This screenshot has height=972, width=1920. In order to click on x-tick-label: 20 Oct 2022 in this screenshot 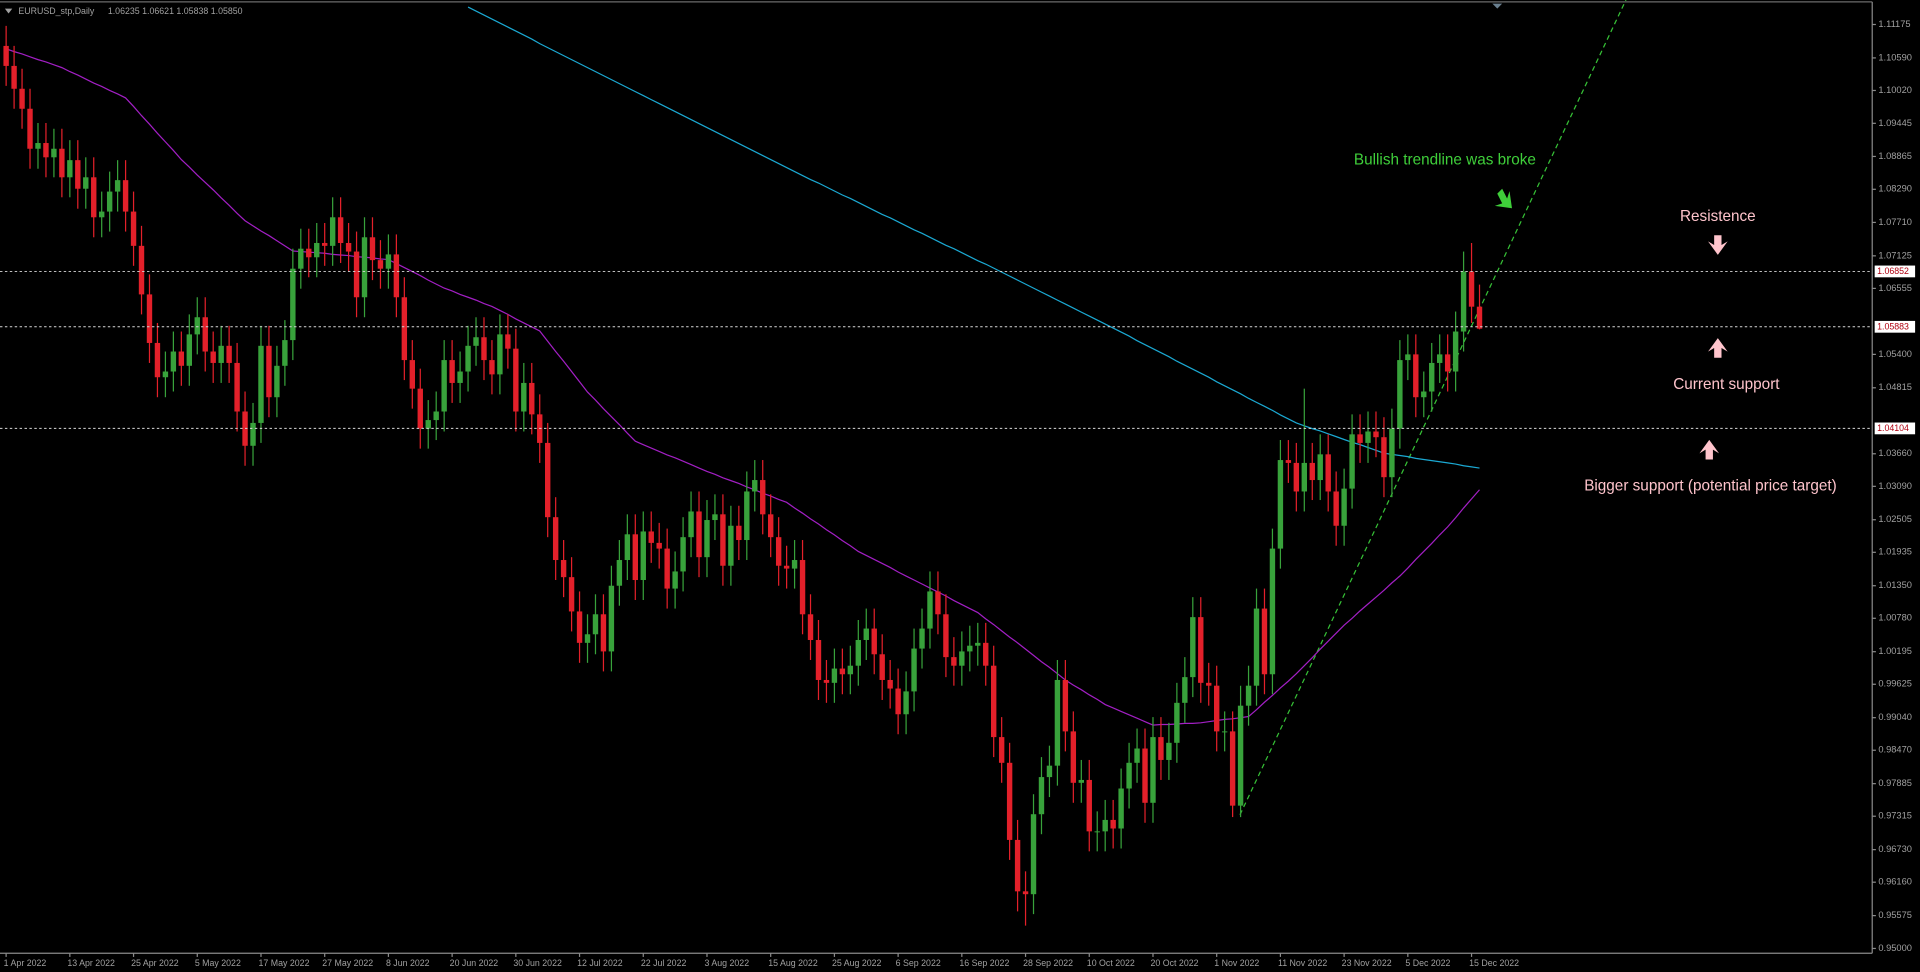, I will do `click(1175, 963)`.